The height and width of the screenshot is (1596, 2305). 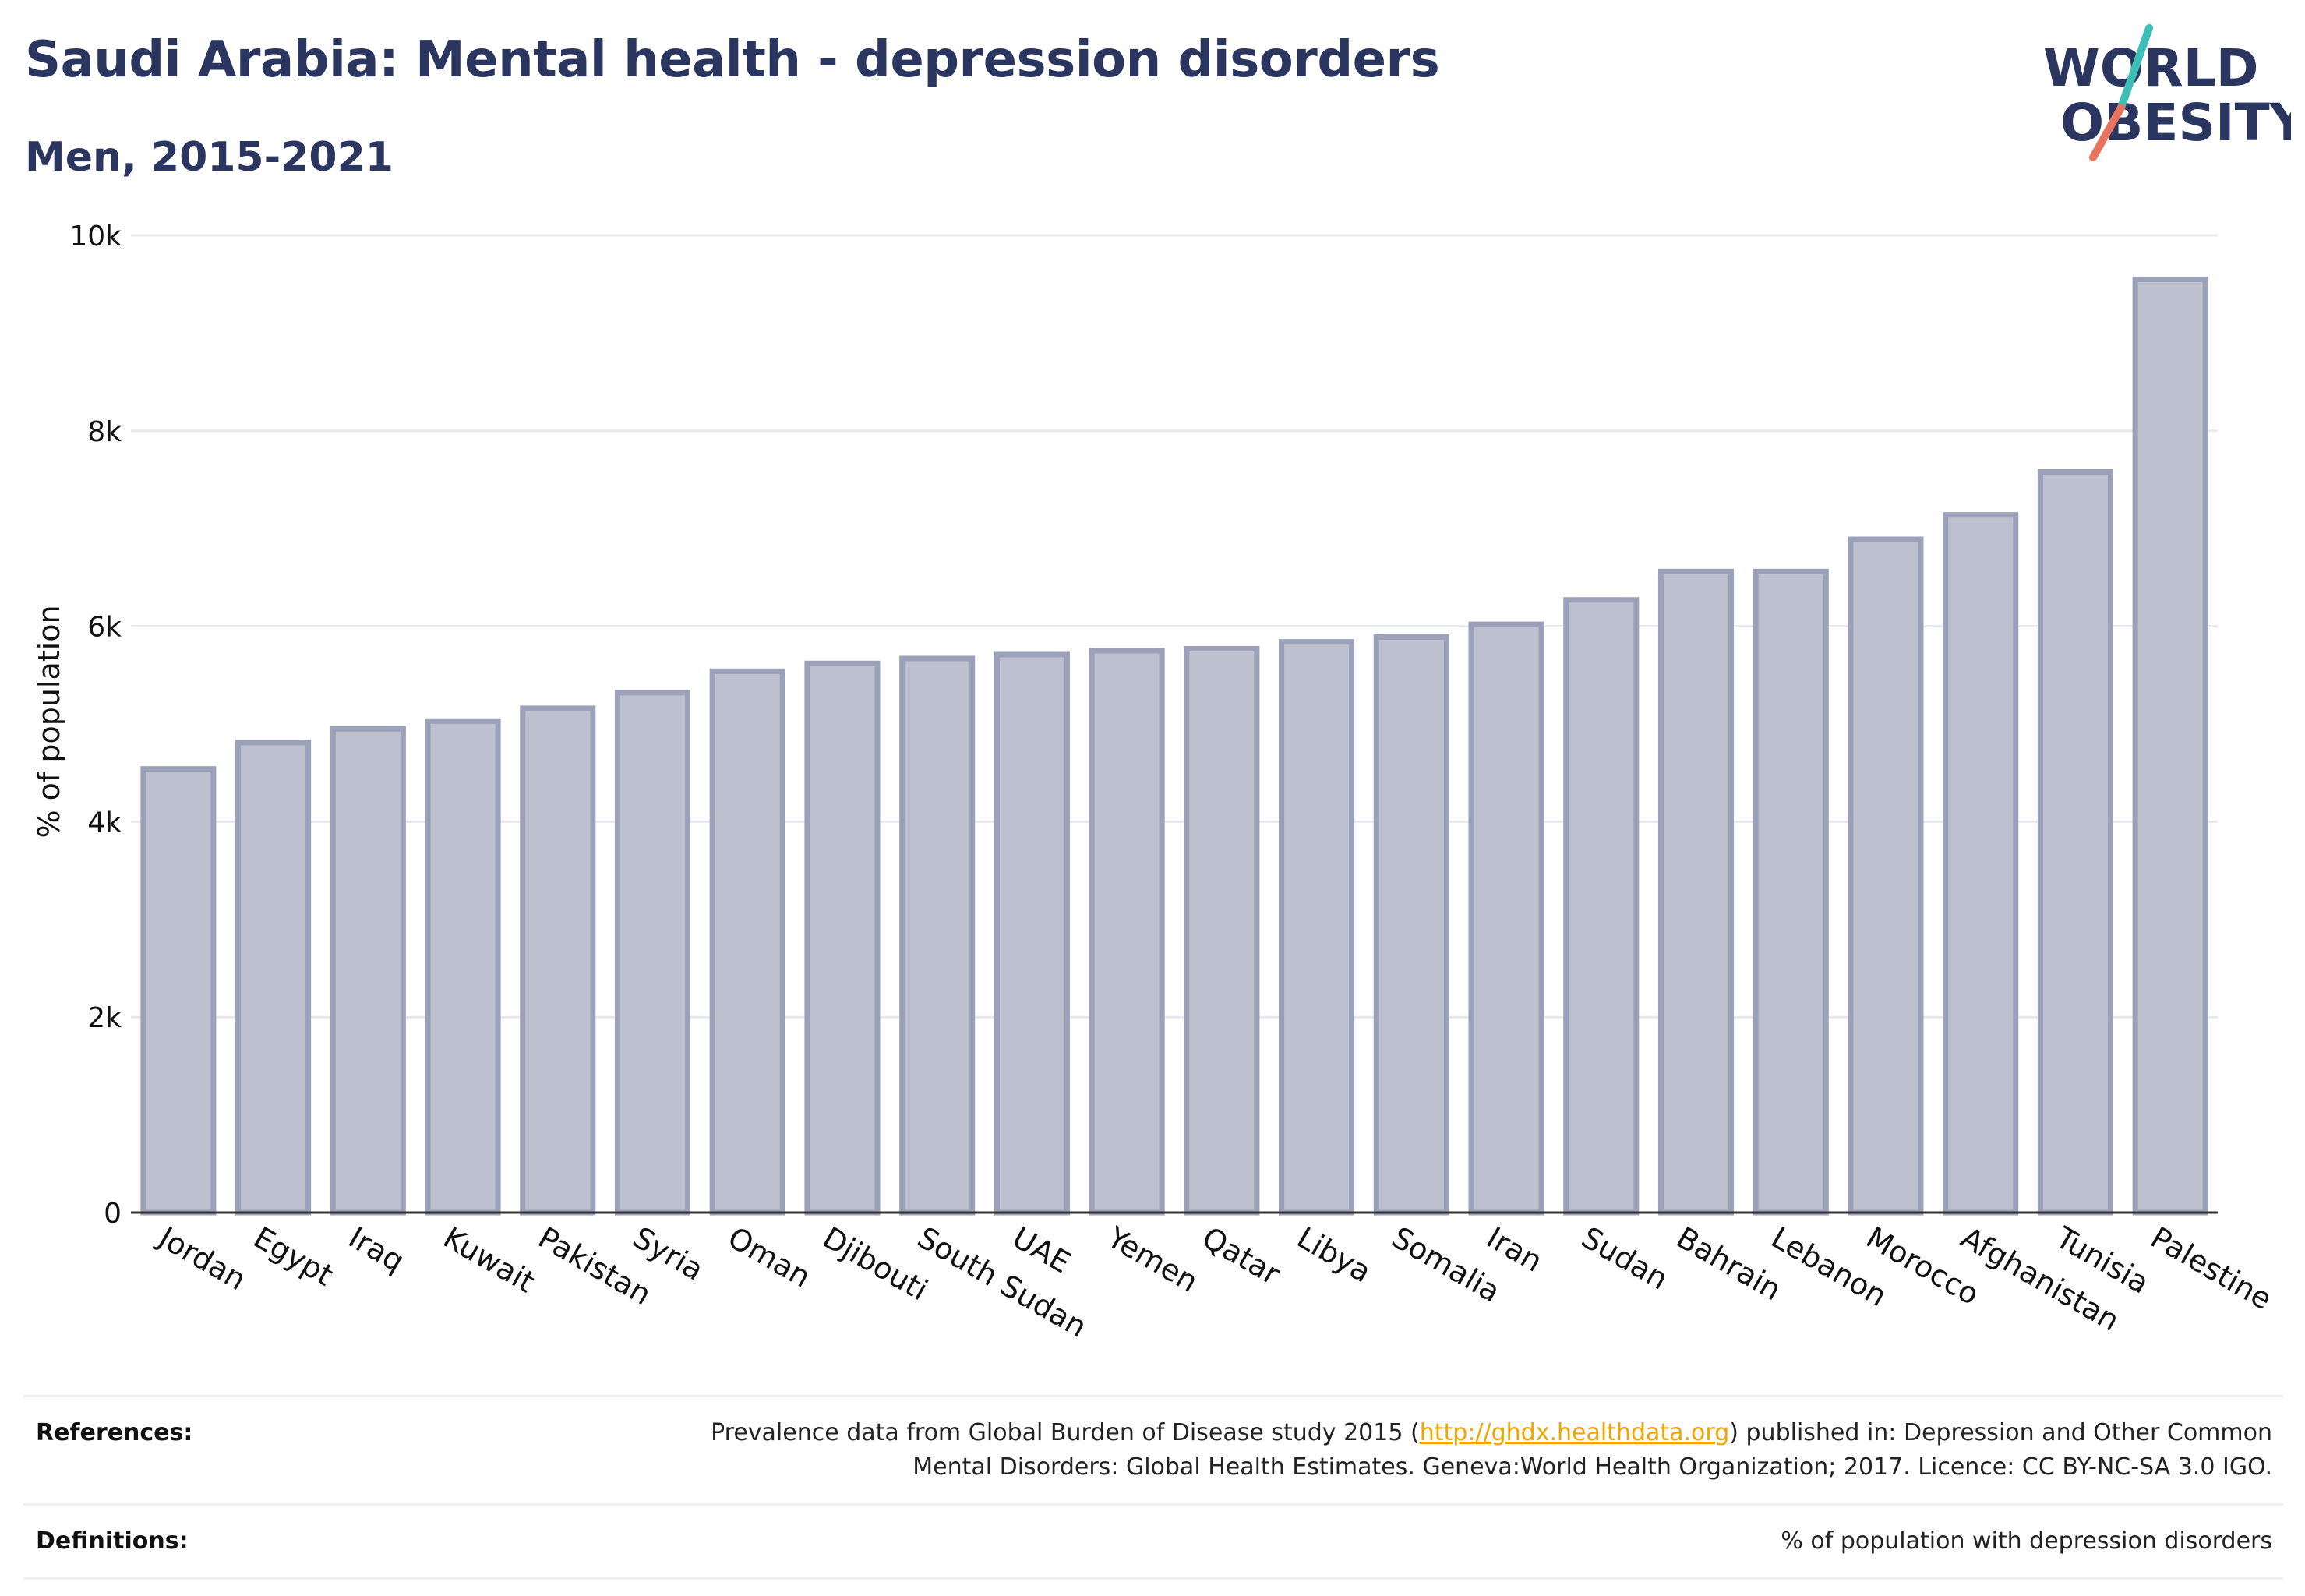 I want to click on logo-slash-bottom, so click(x=2107, y=132).